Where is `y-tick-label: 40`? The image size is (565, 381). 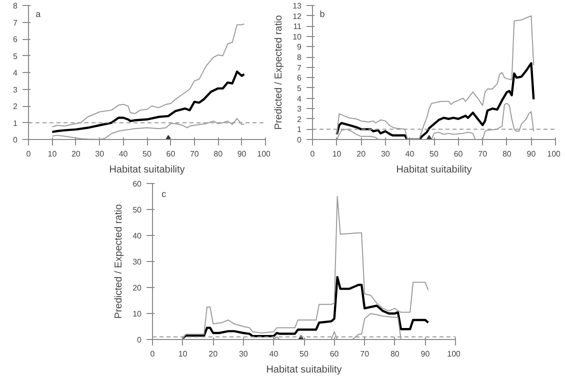 y-tick-label: 40 is located at coordinates (137, 236).